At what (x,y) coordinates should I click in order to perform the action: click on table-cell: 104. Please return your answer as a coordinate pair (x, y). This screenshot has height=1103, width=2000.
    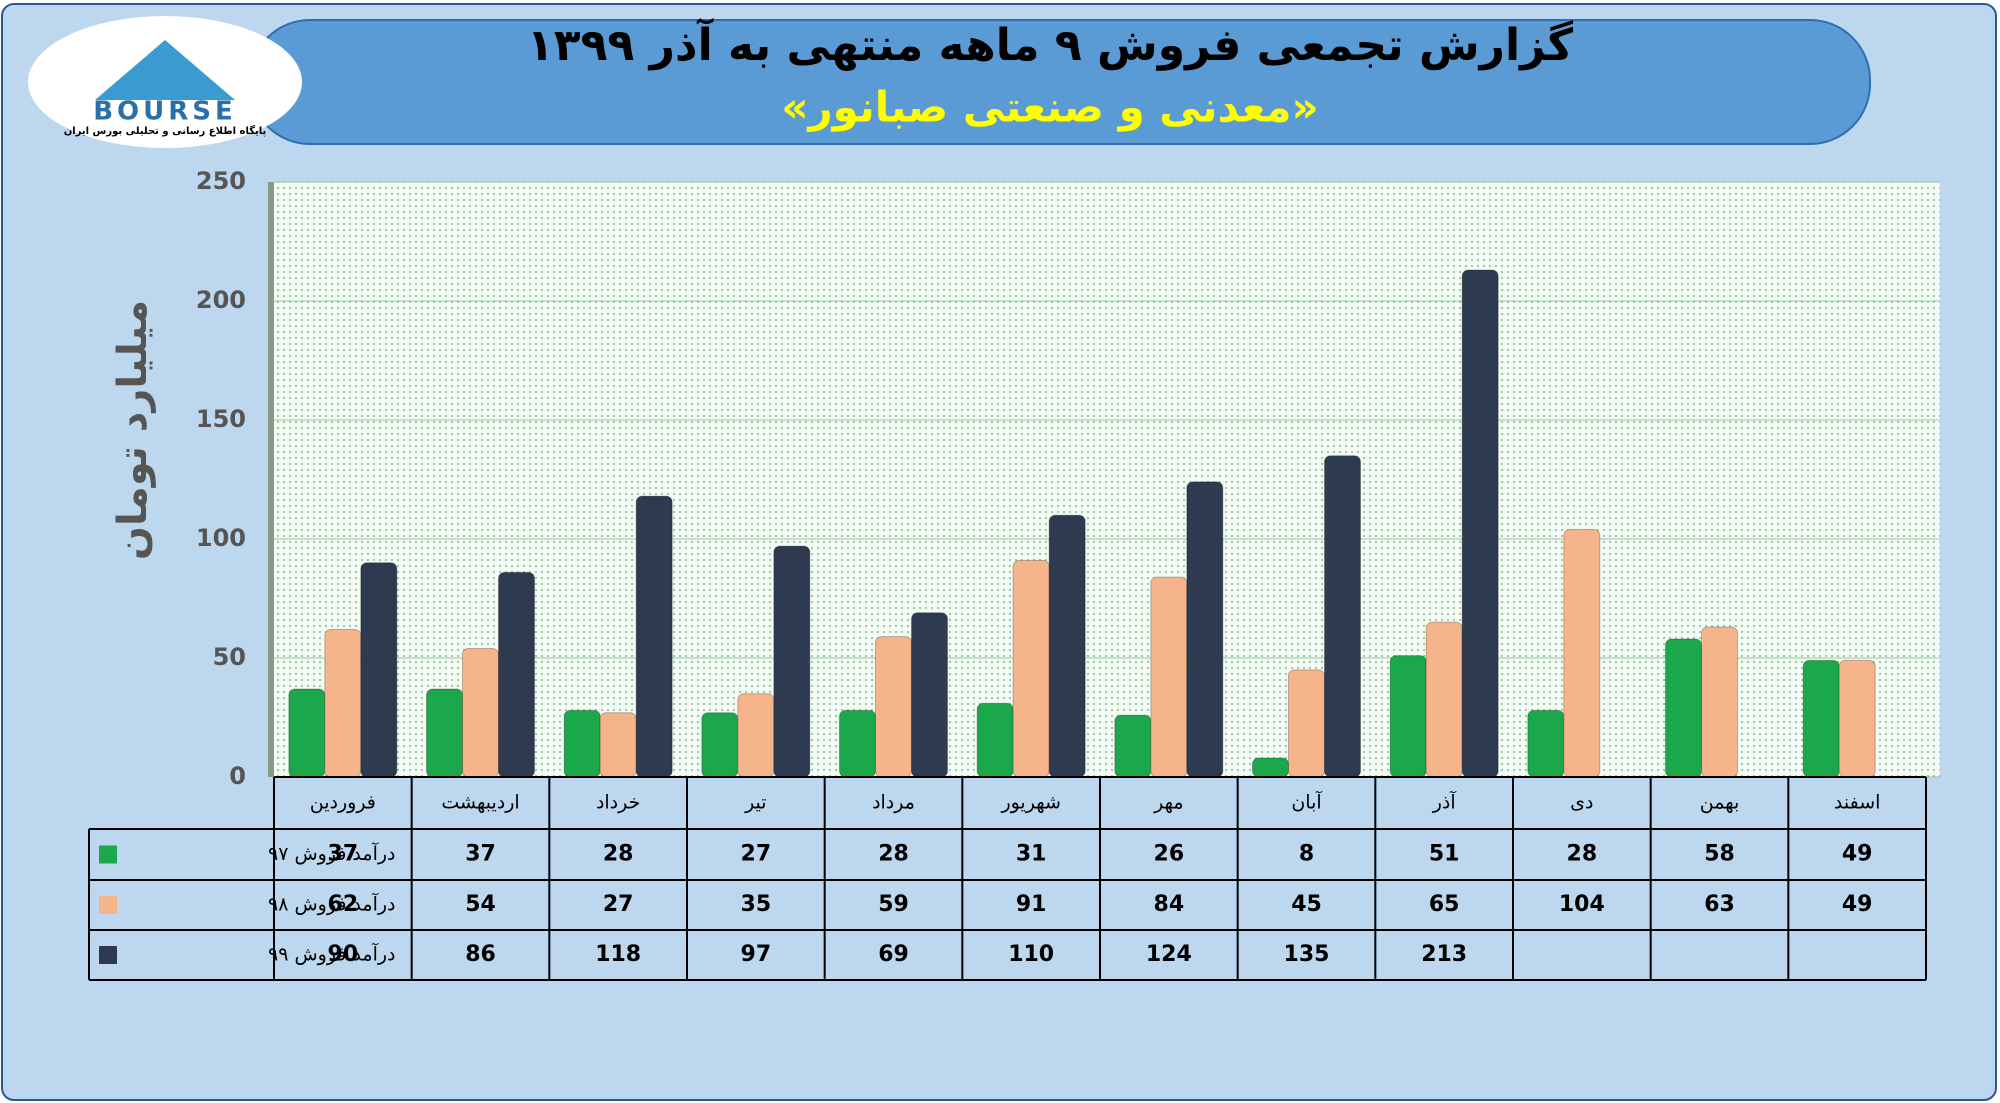
    Looking at the image, I should click on (1582, 904).